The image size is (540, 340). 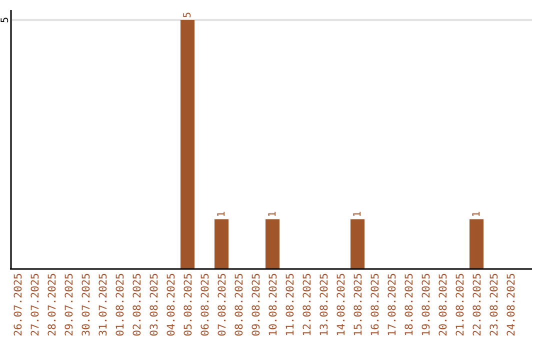 What do you see at coordinates (70, 304) in the screenshot?
I see `x-tick-label: 29.07.2025` at bounding box center [70, 304].